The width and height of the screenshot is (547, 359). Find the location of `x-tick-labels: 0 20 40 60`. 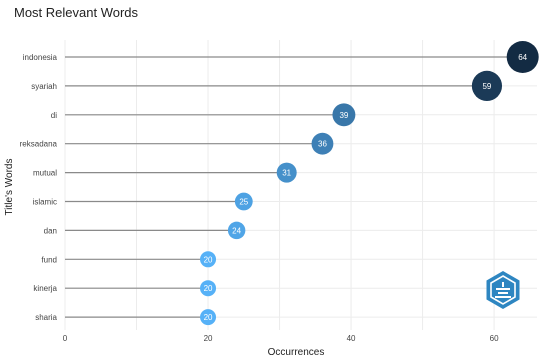

x-tick-labels: 0 20 40 60 is located at coordinates (281, 338).